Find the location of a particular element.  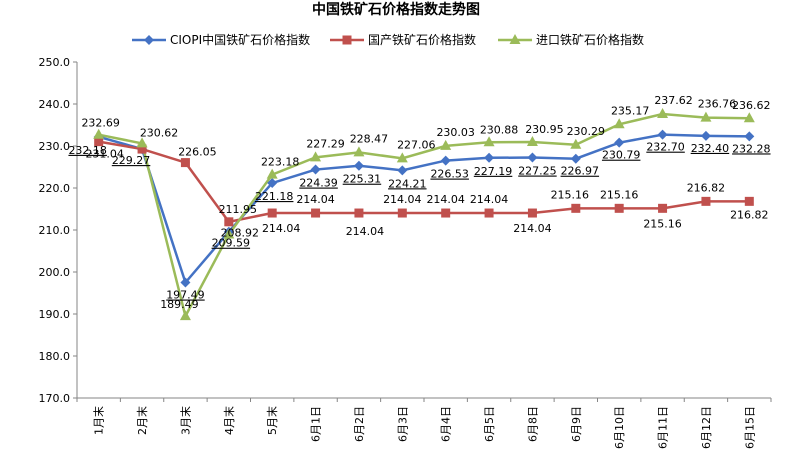

legend-marker-domestic is located at coordinates (347, 40).